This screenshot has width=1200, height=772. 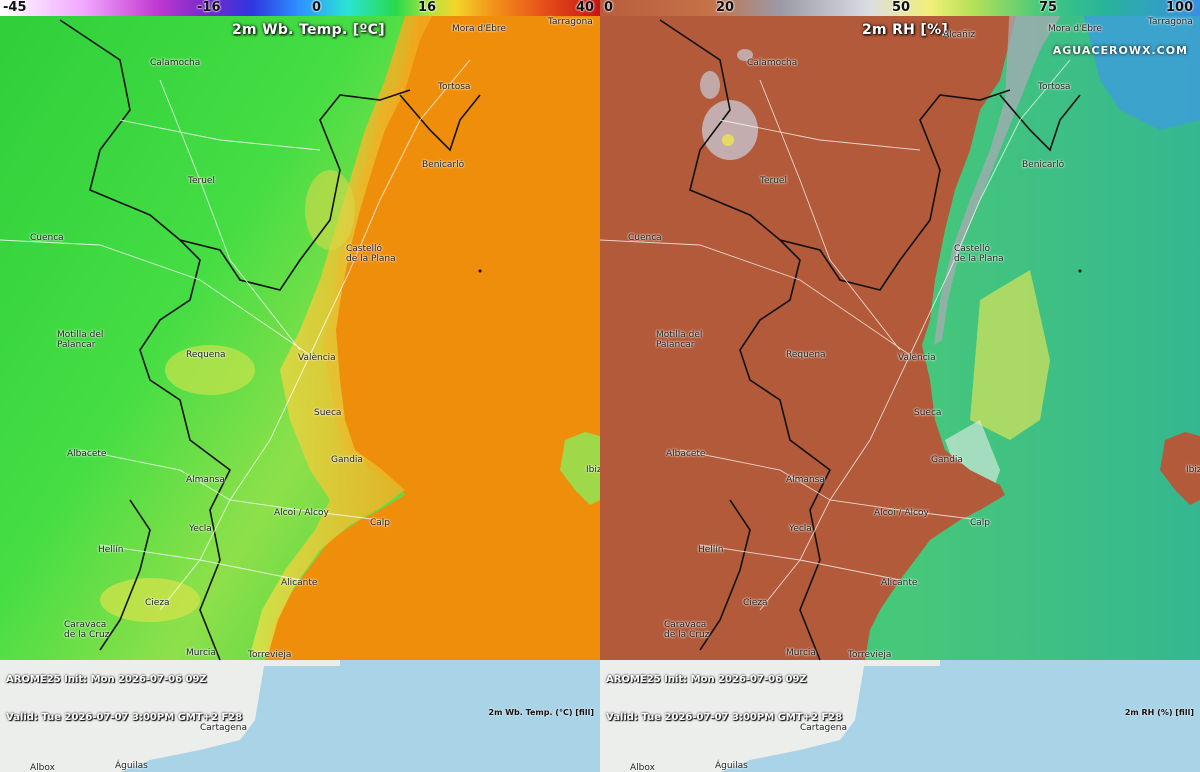 I want to click on city-label: Yecla, so click(x=200, y=529).